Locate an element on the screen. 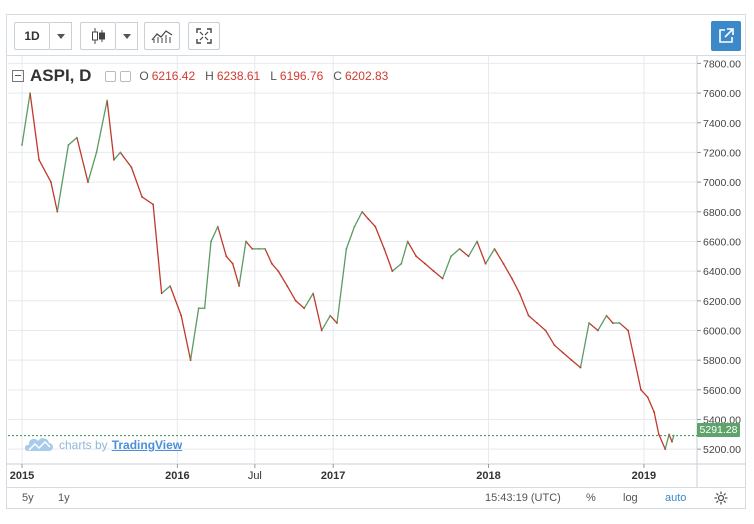 Image resolution: width=754 pixels, height=524 pixels. interval-button: 1D is located at coordinates (32, 36).